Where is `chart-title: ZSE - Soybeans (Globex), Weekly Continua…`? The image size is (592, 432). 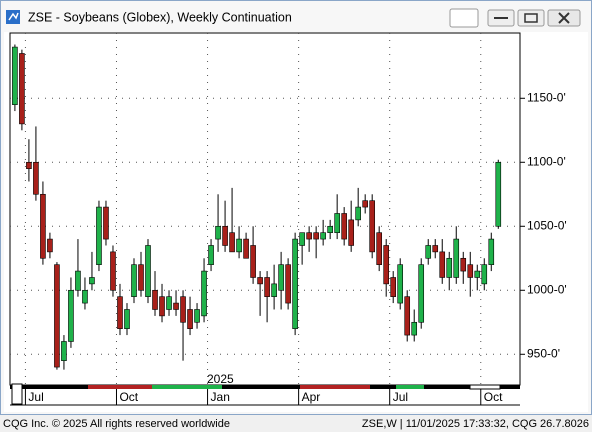
chart-title: ZSE - Soybeans (Globex), Weekly Continua… is located at coordinates (160, 17).